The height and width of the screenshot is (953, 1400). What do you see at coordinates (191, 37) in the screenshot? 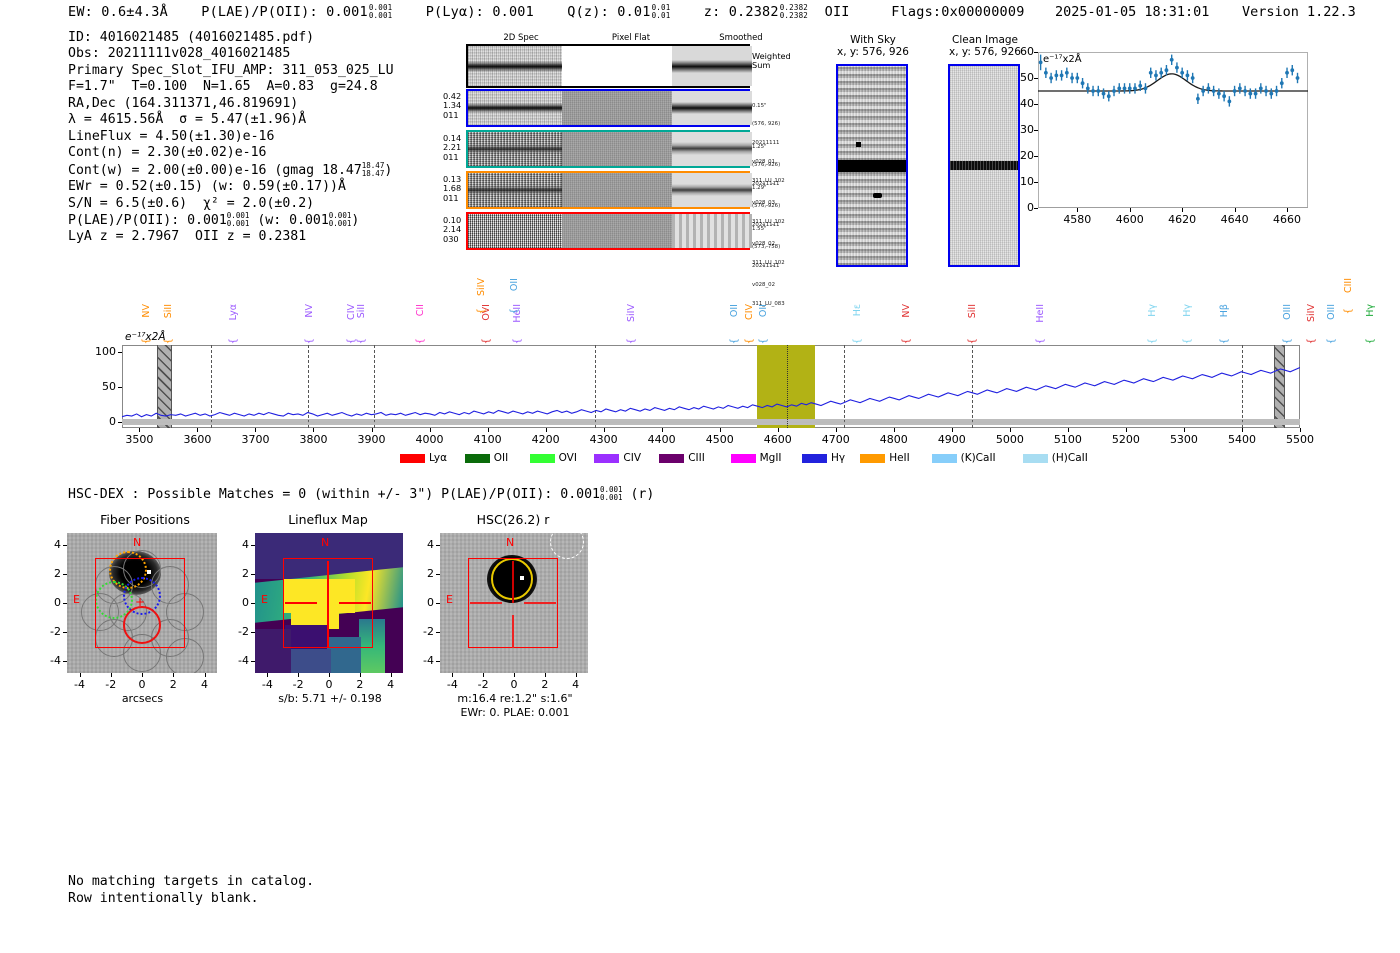
I see `info-id: ID: 4016021485 (4016021485.pdf)` at bounding box center [191, 37].